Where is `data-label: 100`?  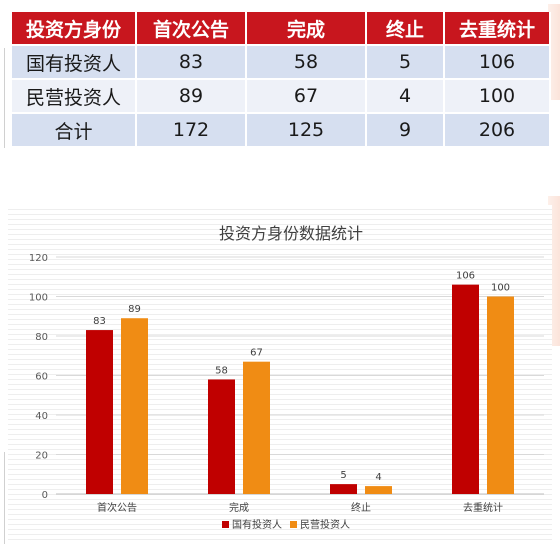 data-label: 100 is located at coordinates (500, 288).